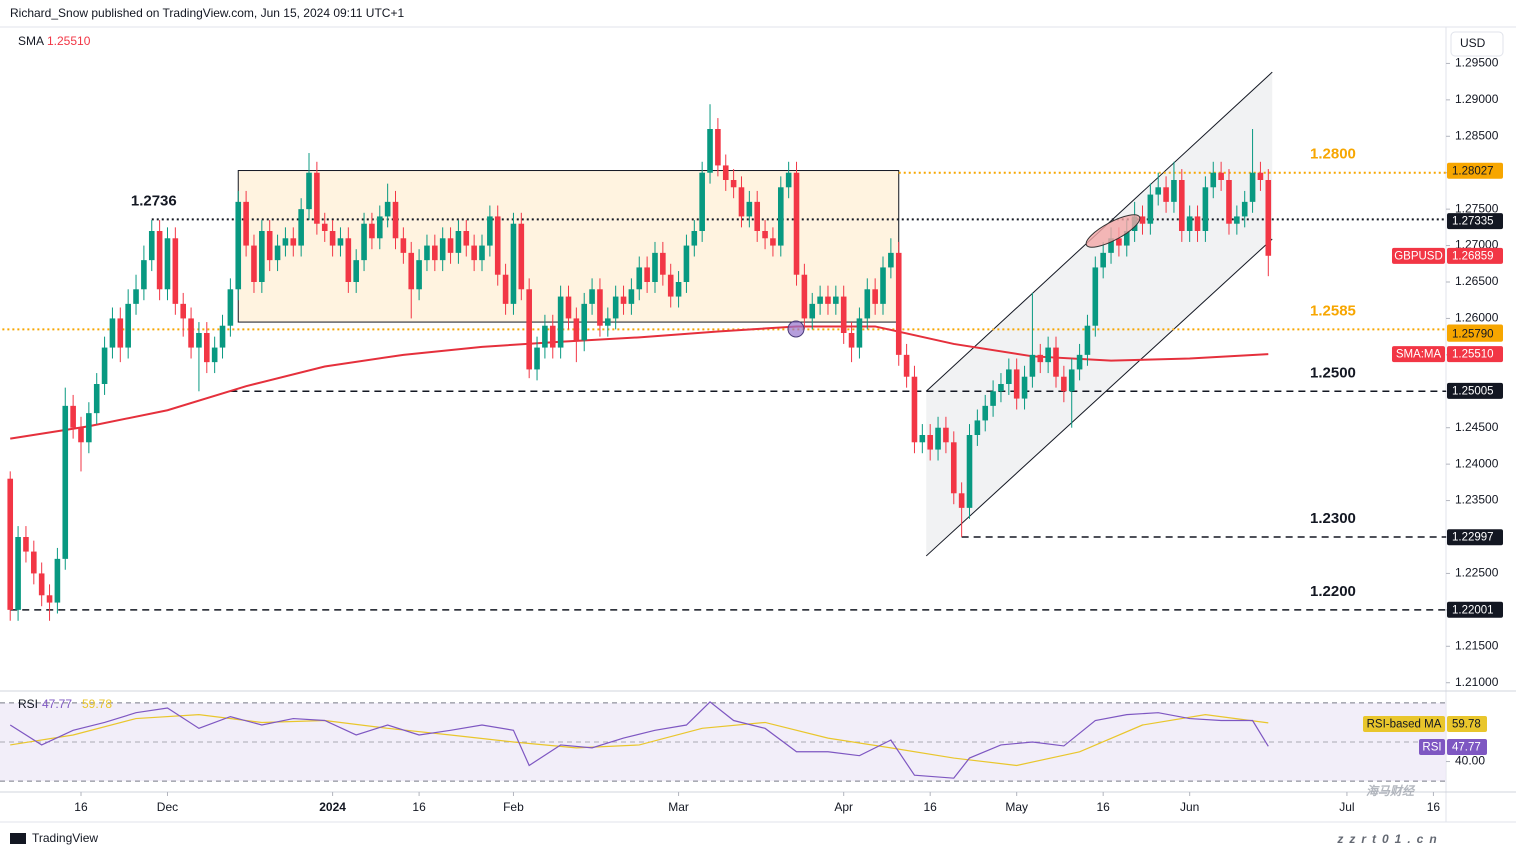 This screenshot has height=857, width=1516. What do you see at coordinates (1113, 231) in the screenshot?
I see `breakout-ellipse` at bounding box center [1113, 231].